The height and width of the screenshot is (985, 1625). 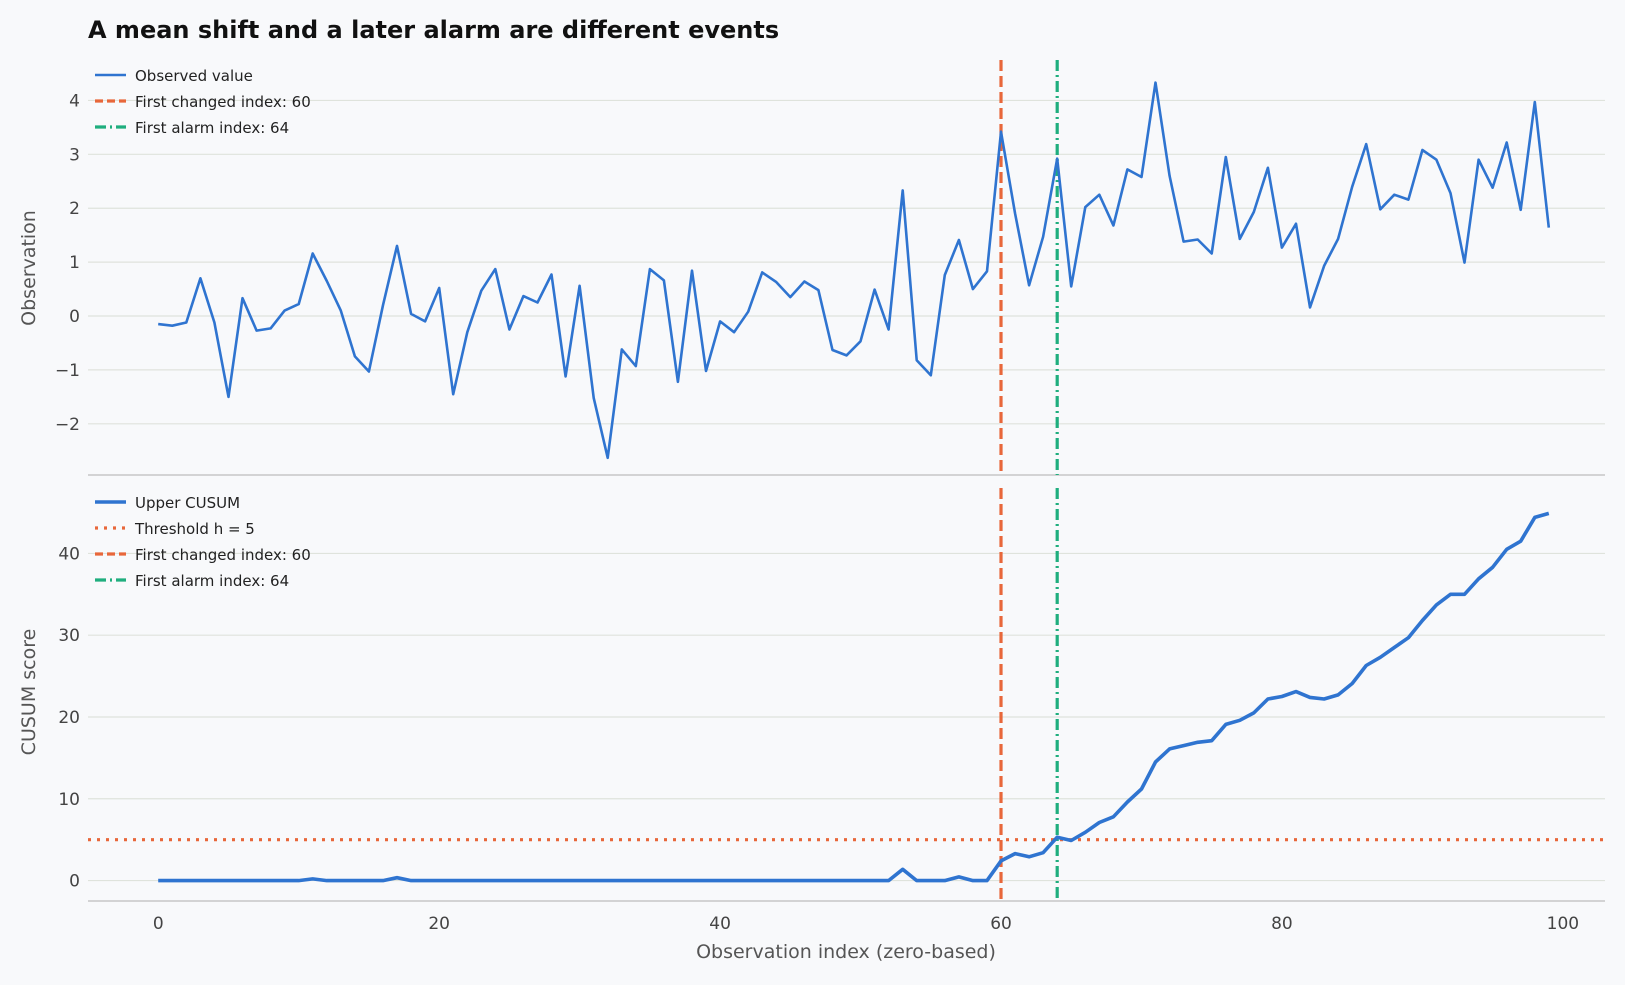 What do you see at coordinates (212, 128) in the screenshot?
I see `legend-label-first-alarm-index: First alarm index: 64` at bounding box center [212, 128].